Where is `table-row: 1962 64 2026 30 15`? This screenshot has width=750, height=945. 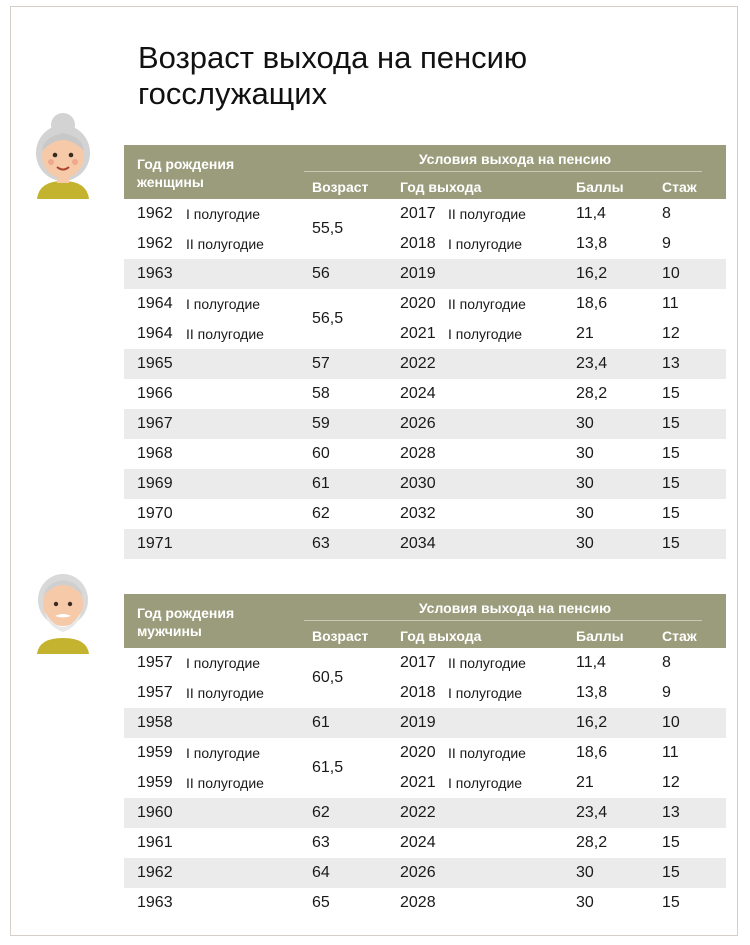 table-row: 1962 64 2026 30 15 is located at coordinates (425, 873).